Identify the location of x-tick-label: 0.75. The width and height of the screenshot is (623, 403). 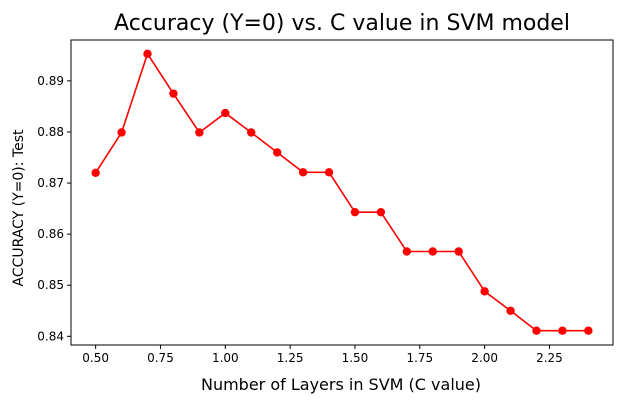
(160, 358).